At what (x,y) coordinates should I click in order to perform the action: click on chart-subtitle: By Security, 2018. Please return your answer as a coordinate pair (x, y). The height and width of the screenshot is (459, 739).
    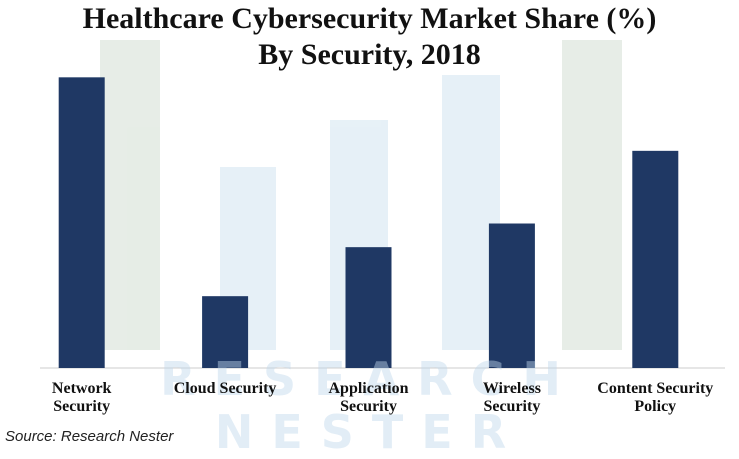
    Looking at the image, I should click on (369, 54).